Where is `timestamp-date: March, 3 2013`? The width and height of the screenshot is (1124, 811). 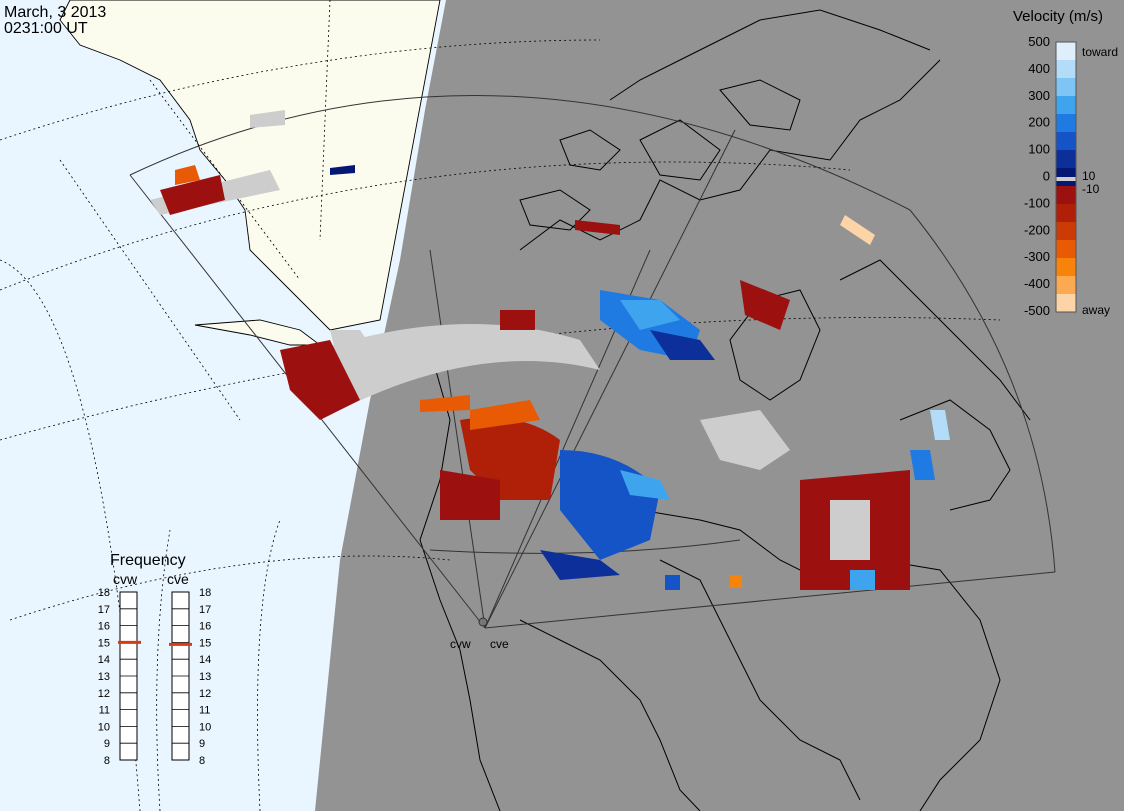
timestamp-date: March, 3 2013 is located at coordinates (55, 12).